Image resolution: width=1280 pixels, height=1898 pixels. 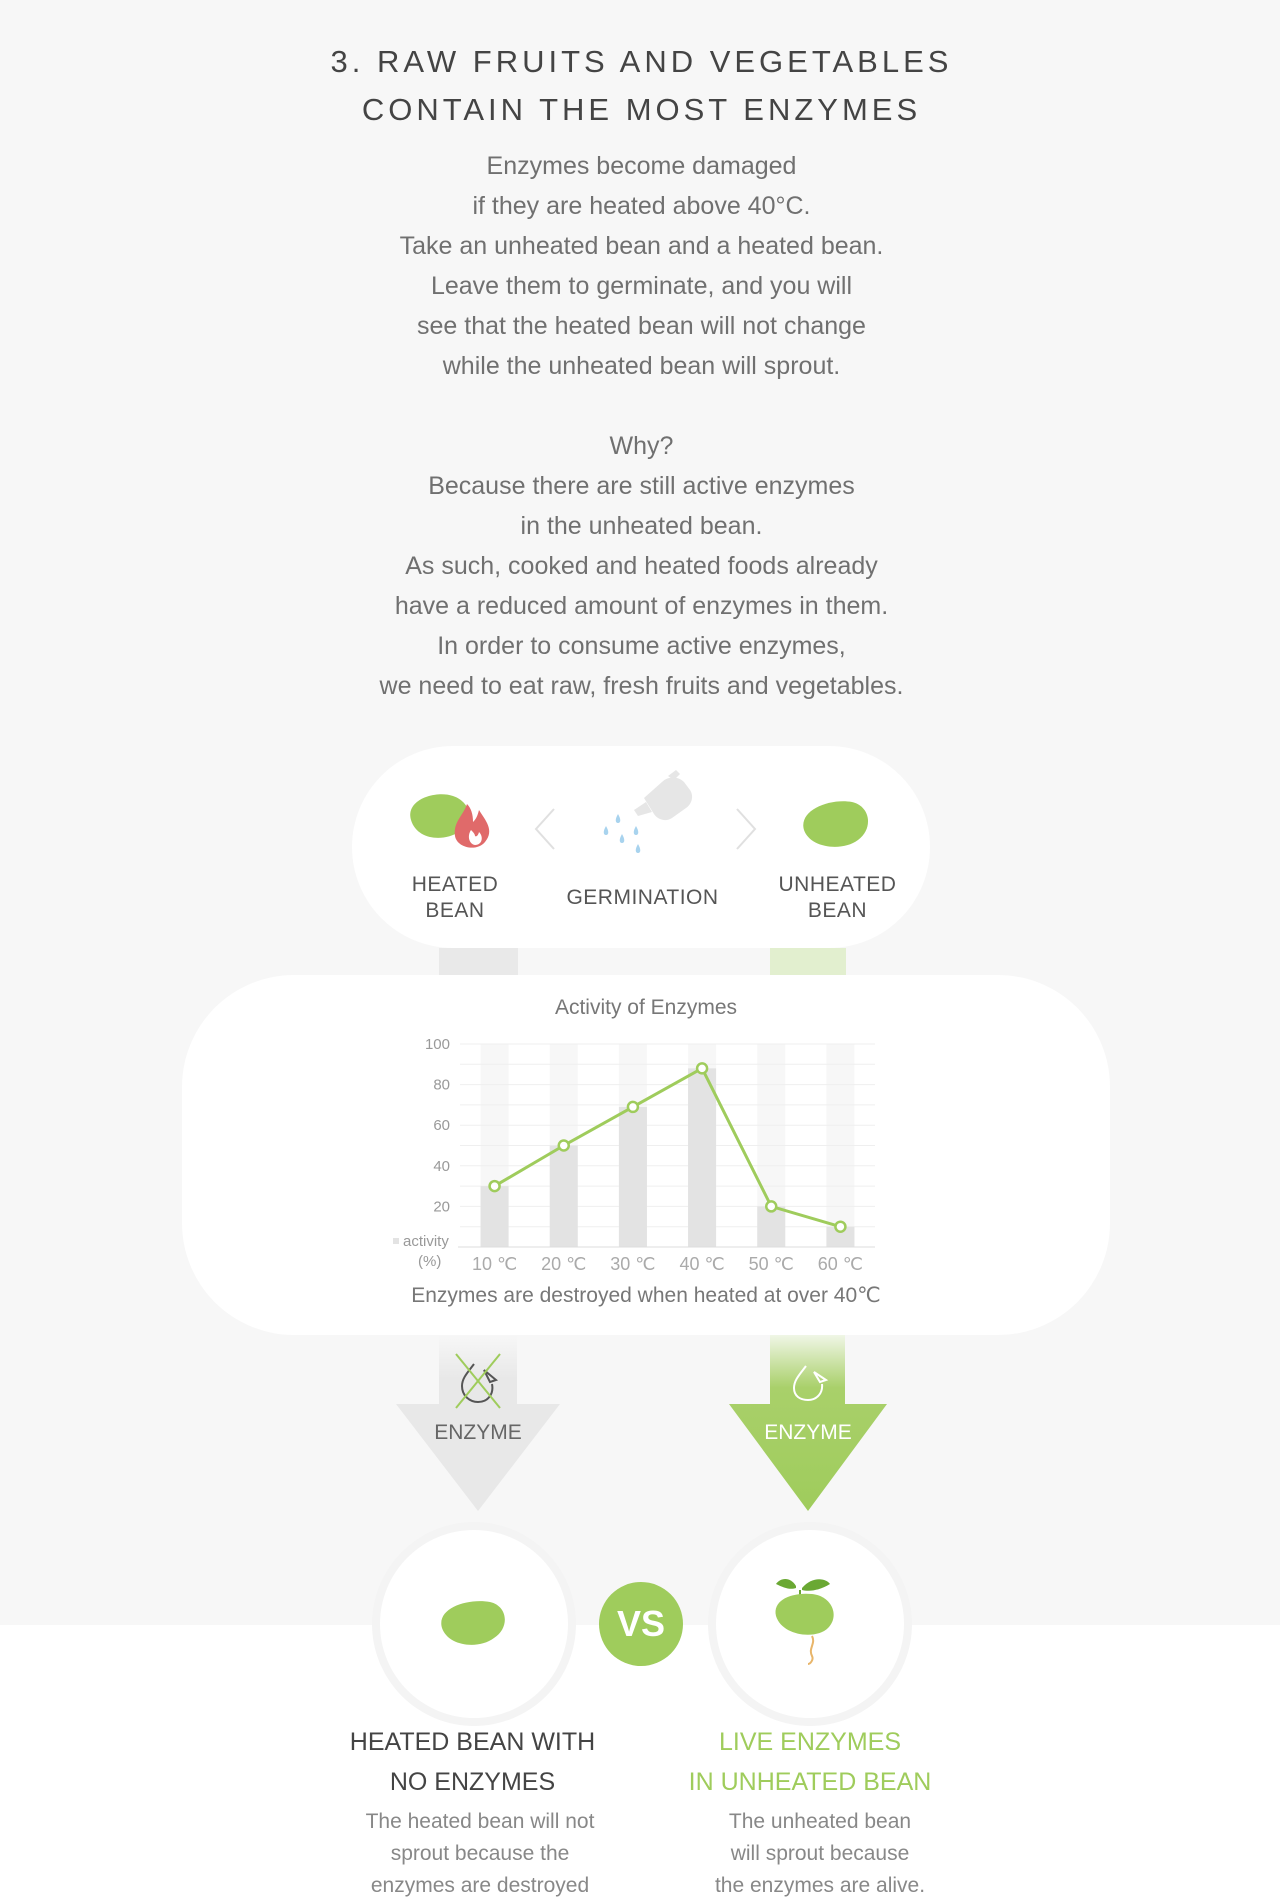 I want to click on heated-result-title-line-1: HEATED BEAN WITH, so click(x=472, y=1742).